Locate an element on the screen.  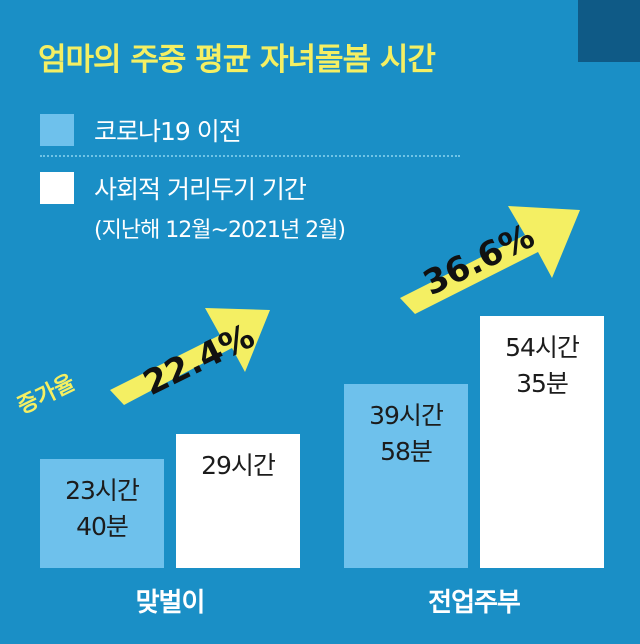
legend-divider is located at coordinates (250, 156).